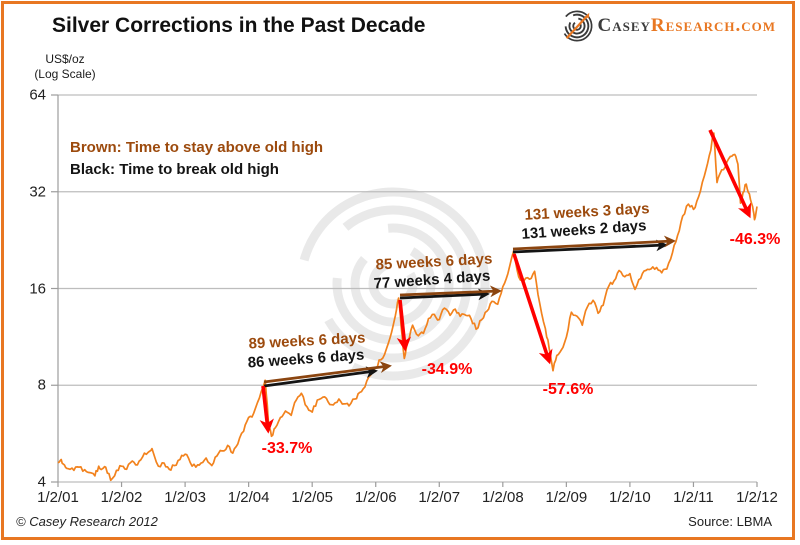 The width and height of the screenshot is (800, 545). I want to click on x-tick-label: 1/2/10, so click(630, 497).